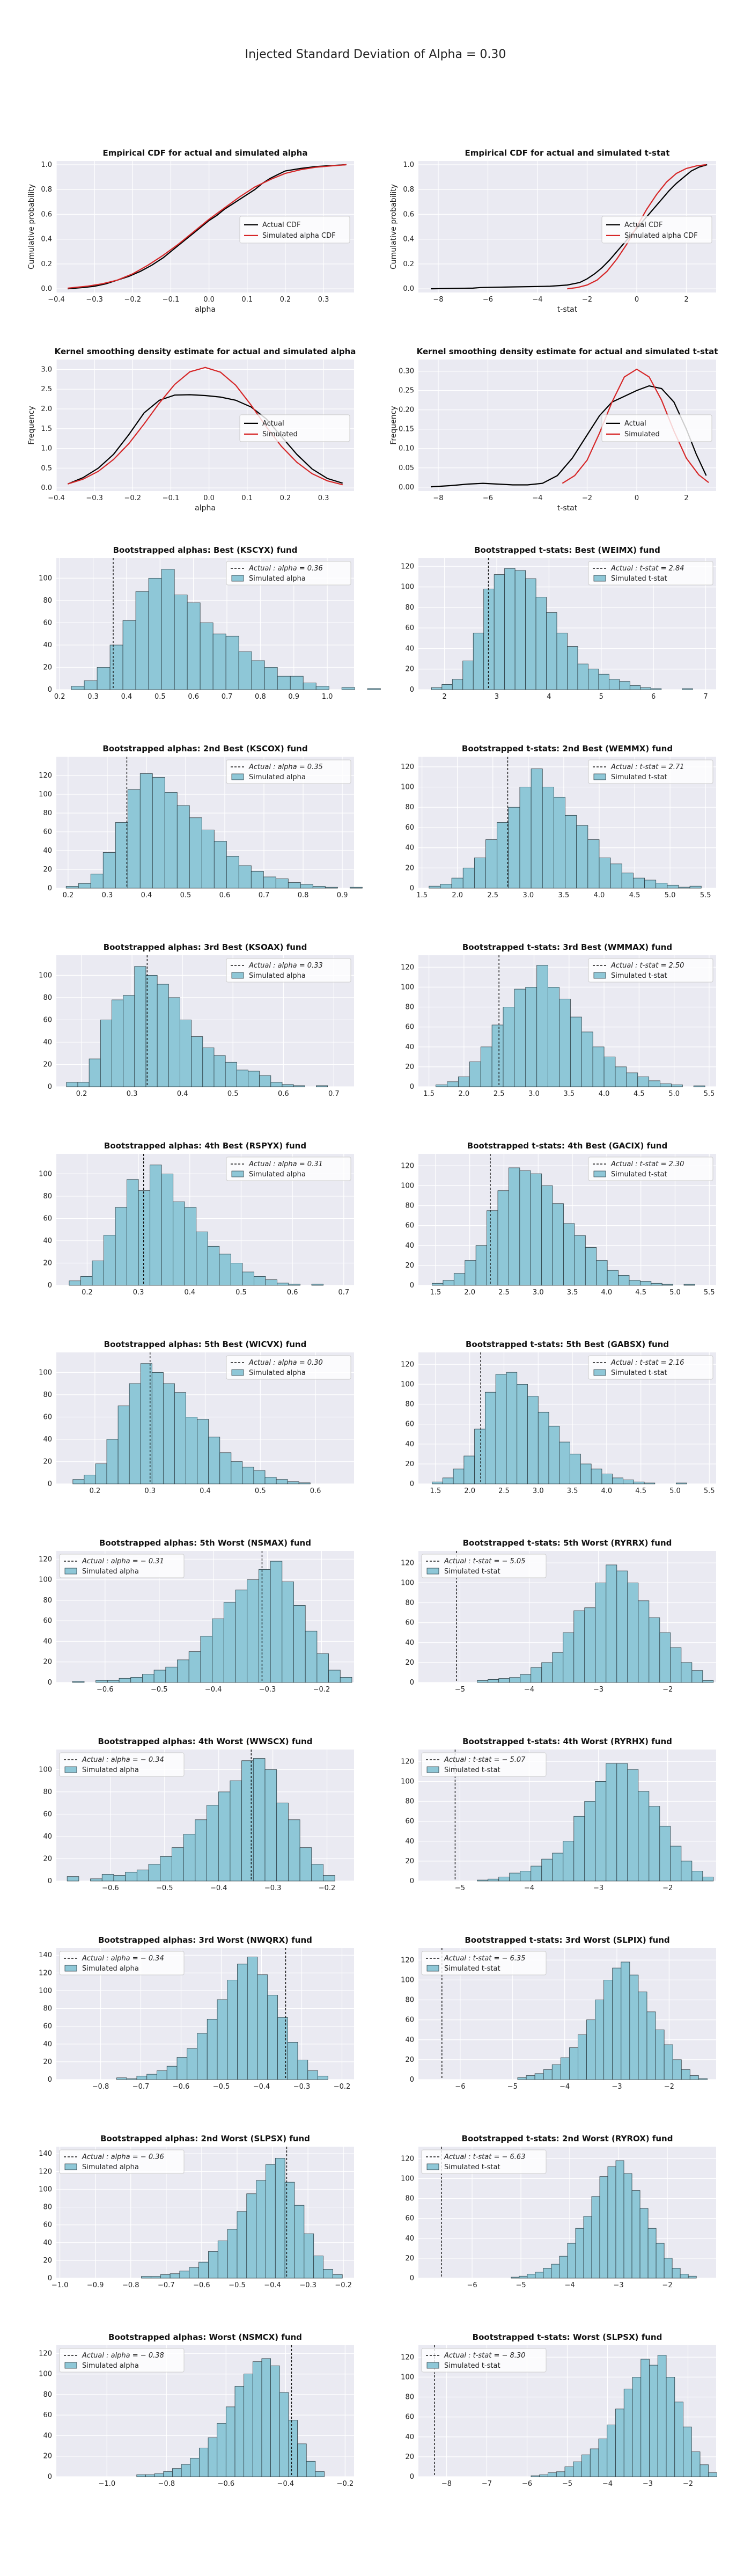 The image size is (751, 2576). Describe the element at coordinates (57, 300) in the screenshot. I see `x-tick-label: −0.4` at that location.